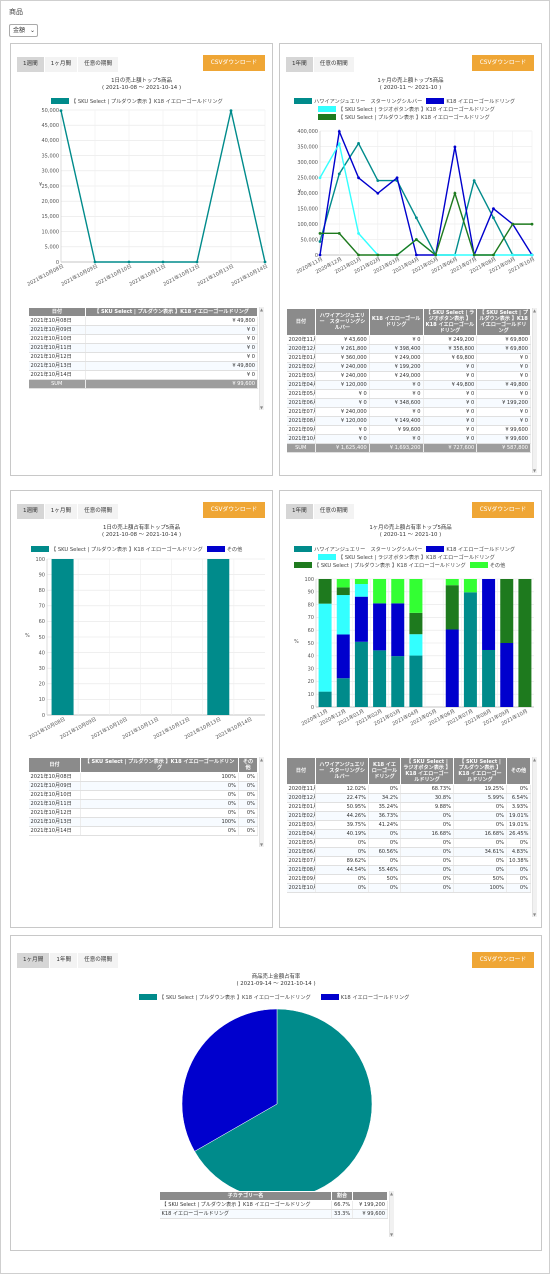 Image resolution: width=550 pixels, height=1274 pixels. What do you see at coordinates (301, 439) in the screenshot?
I see `table-cell: 2021年10月` at bounding box center [301, 439].